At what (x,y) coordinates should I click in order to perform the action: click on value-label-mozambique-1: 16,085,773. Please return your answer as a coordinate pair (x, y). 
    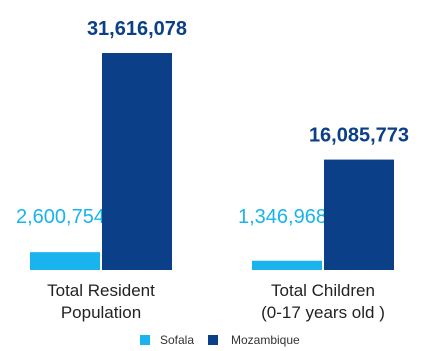
    Looking at the image, I should click on (359, 136).